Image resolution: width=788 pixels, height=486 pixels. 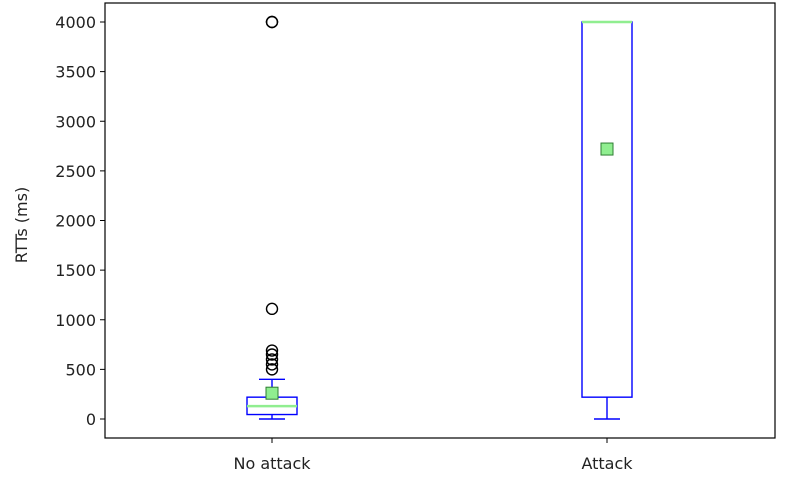 I want to click on x-tick-label: No attack, so click(x=272, y=463).